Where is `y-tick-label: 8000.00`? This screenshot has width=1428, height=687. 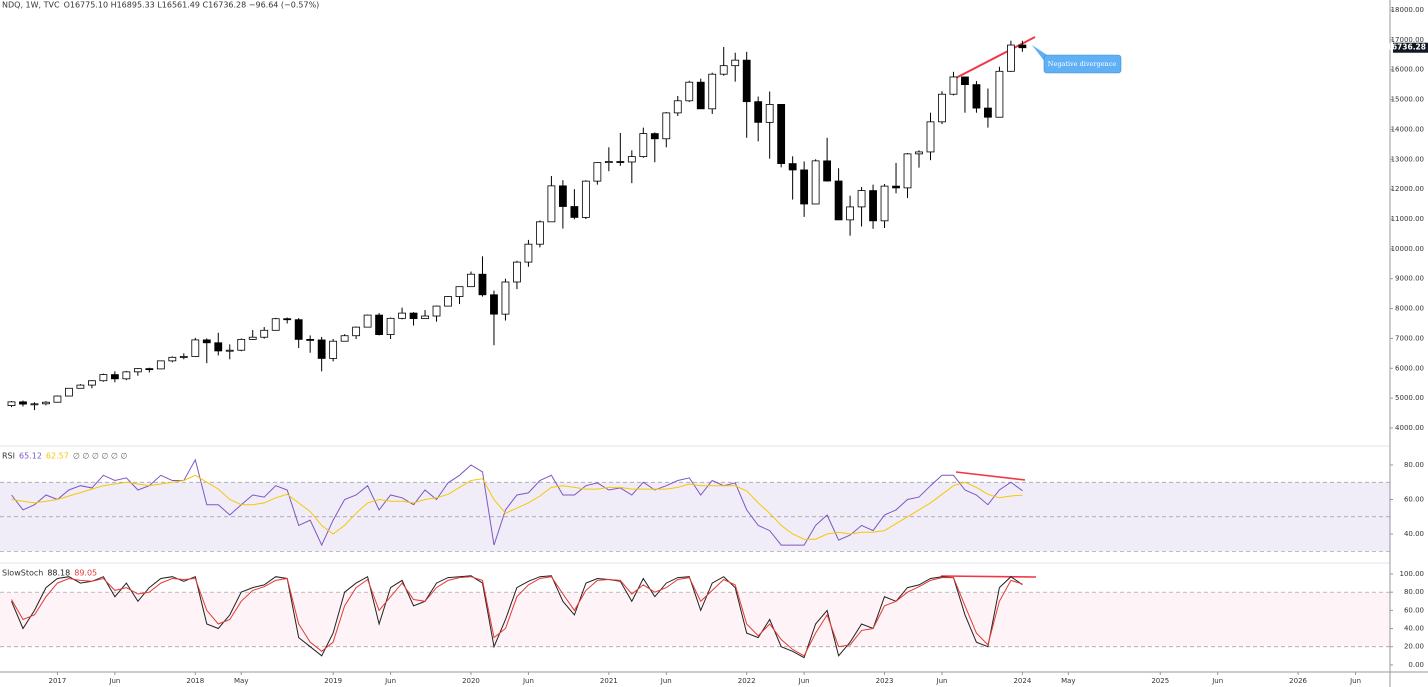
y-tick-label: 8000.00 is located at coordinates (1409, 309).